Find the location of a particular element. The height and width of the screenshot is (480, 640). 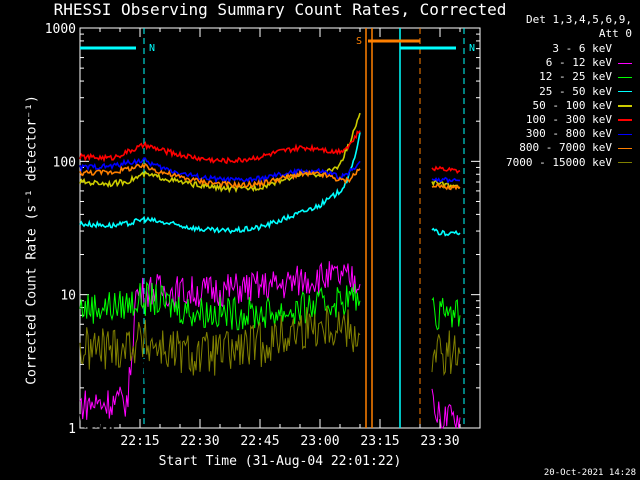

y-tick-label: 10 is located at coordinates (68, 296).